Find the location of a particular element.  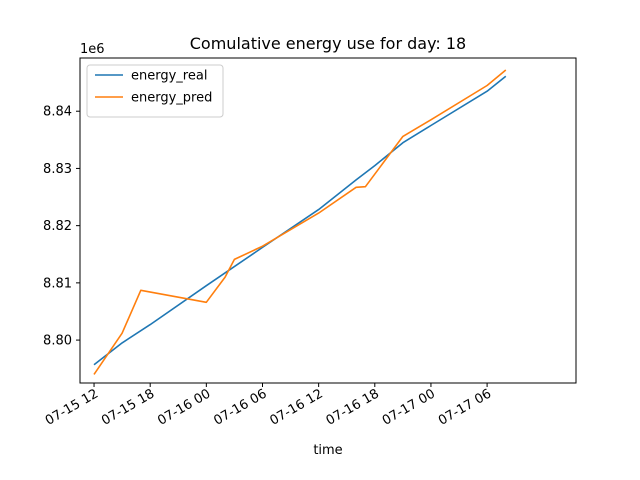

x-axis-label: time is located at coordinates (327, 450).